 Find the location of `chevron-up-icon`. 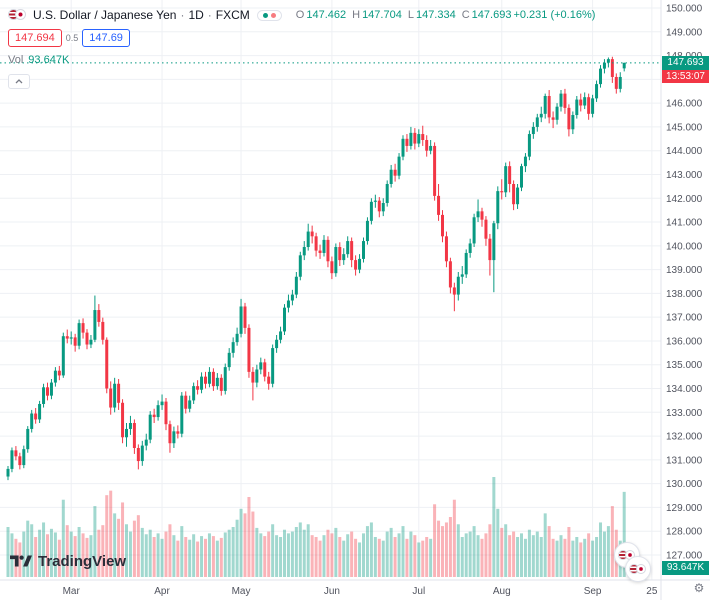

chevron-up-icon is located at coordinates (19, 81).